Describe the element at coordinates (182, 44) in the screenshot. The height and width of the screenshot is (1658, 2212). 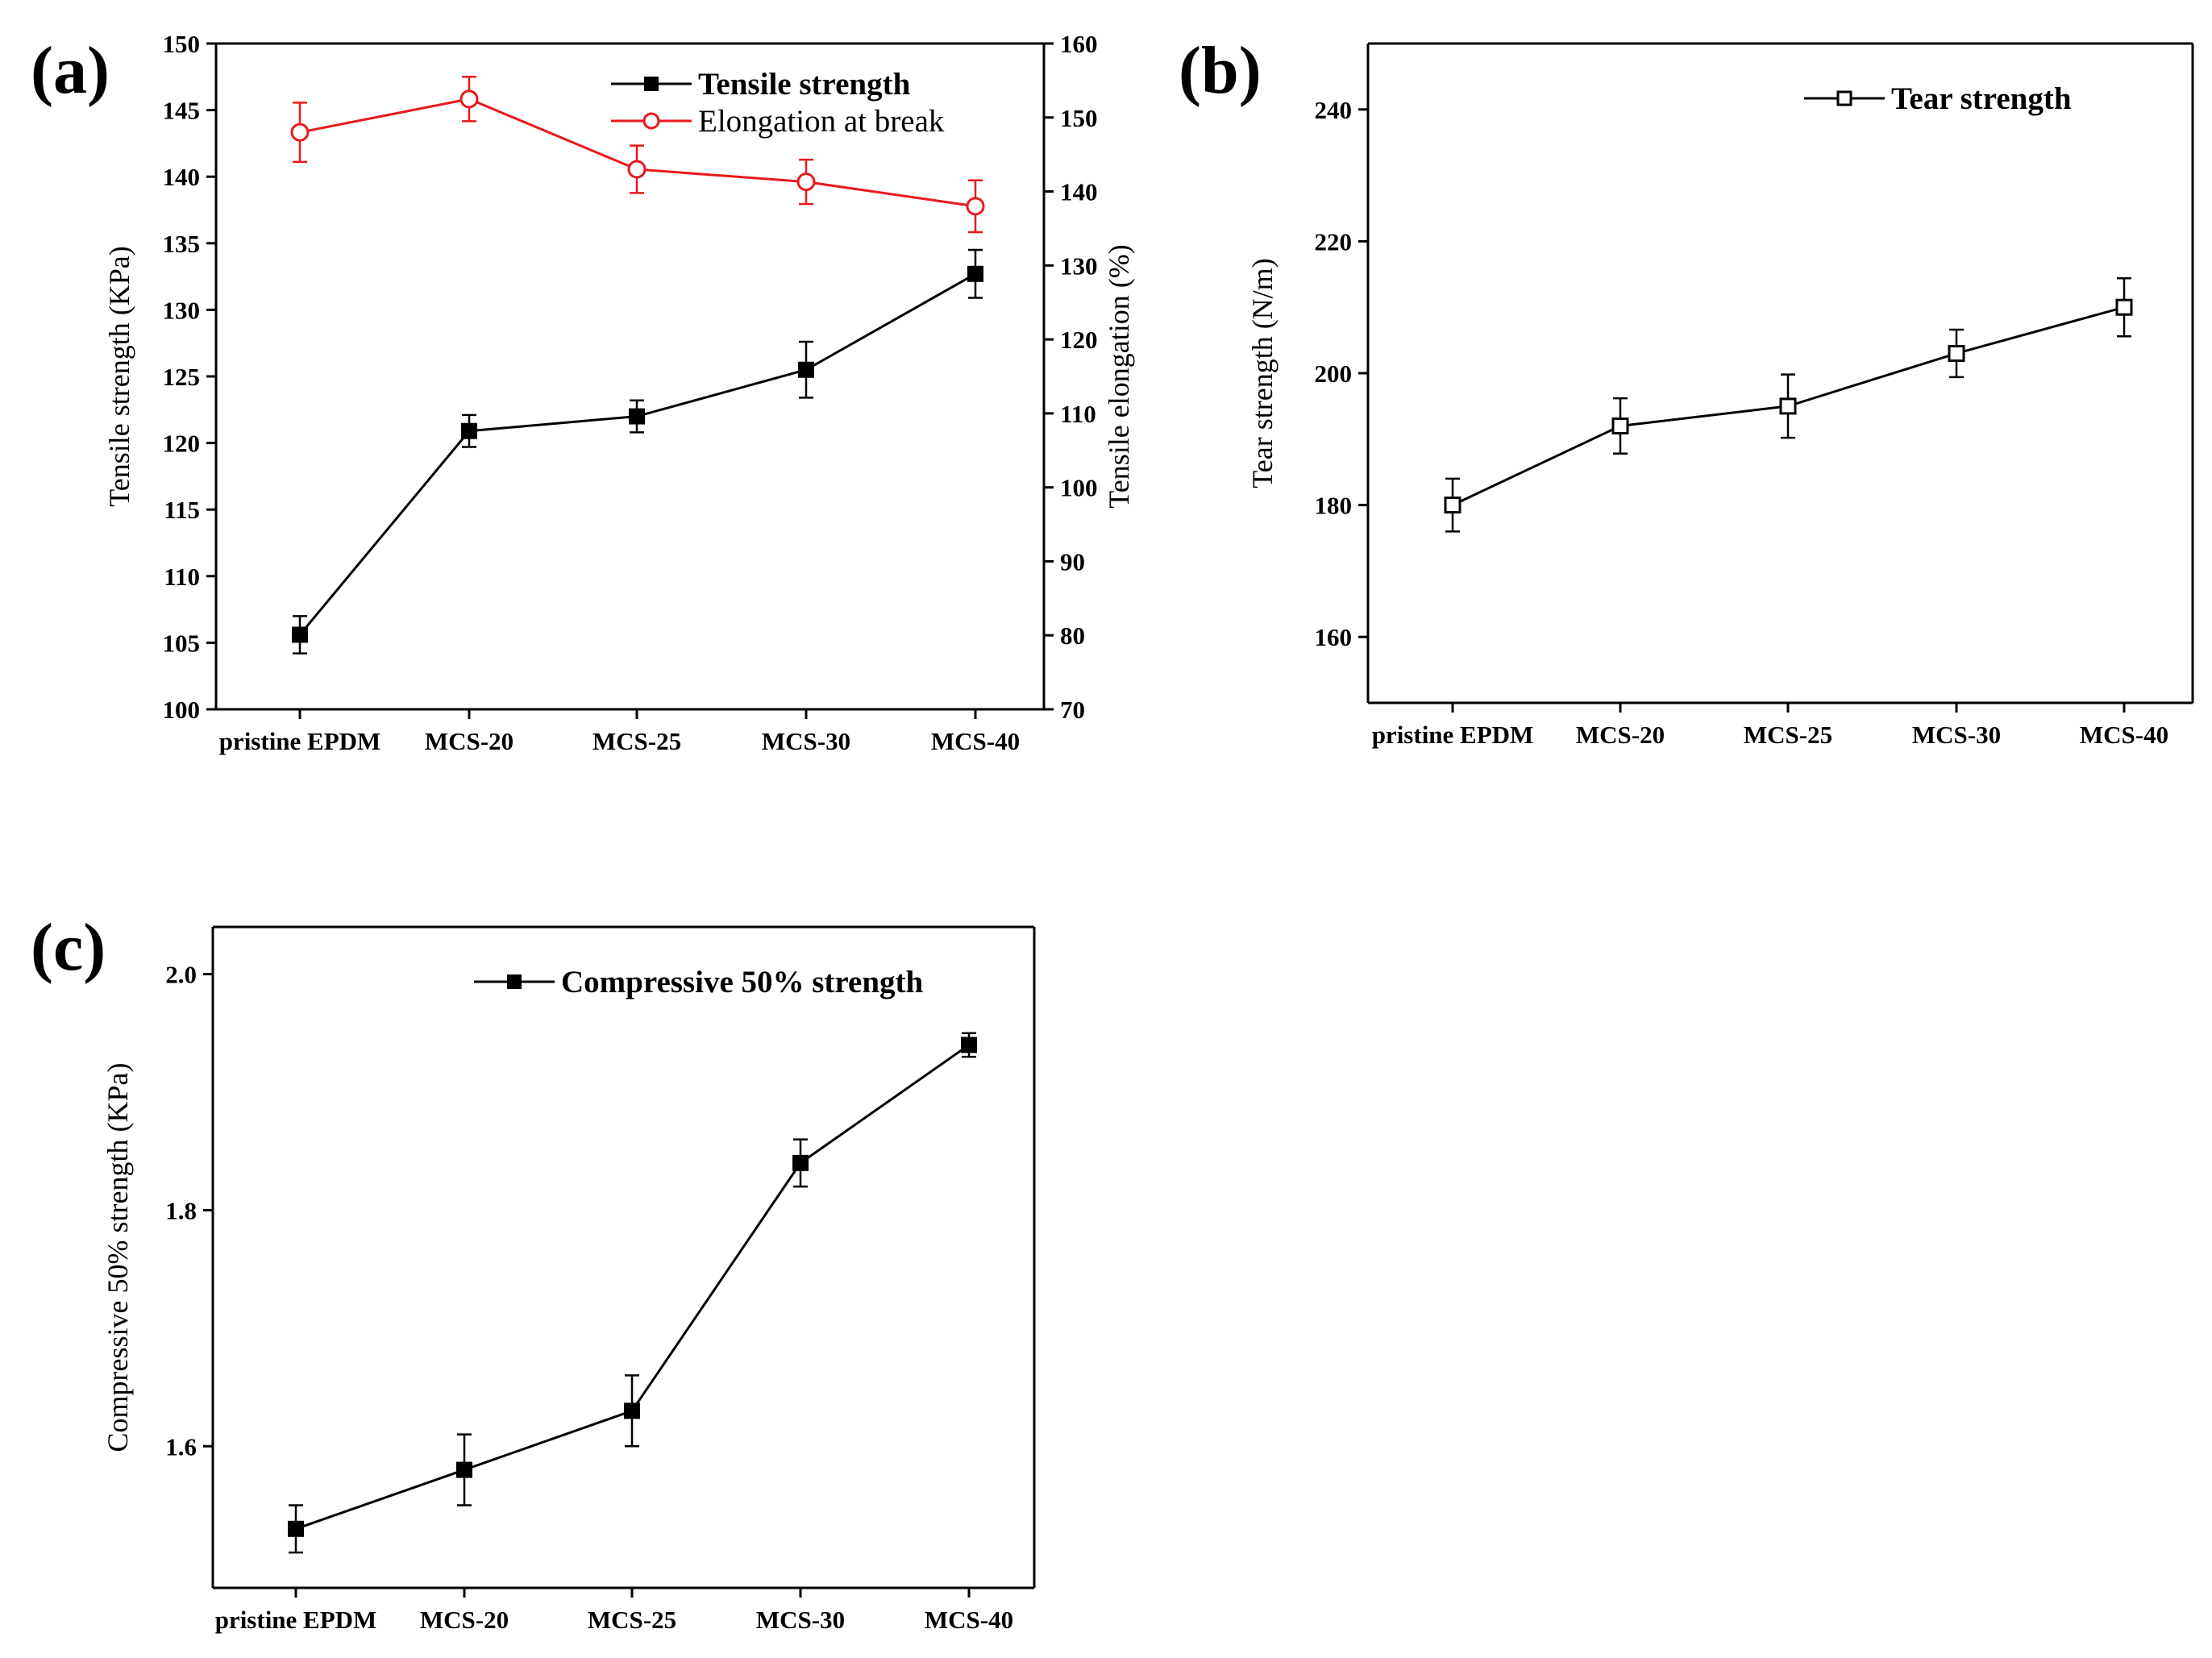
I see `y-tick-label: 150` at that location.